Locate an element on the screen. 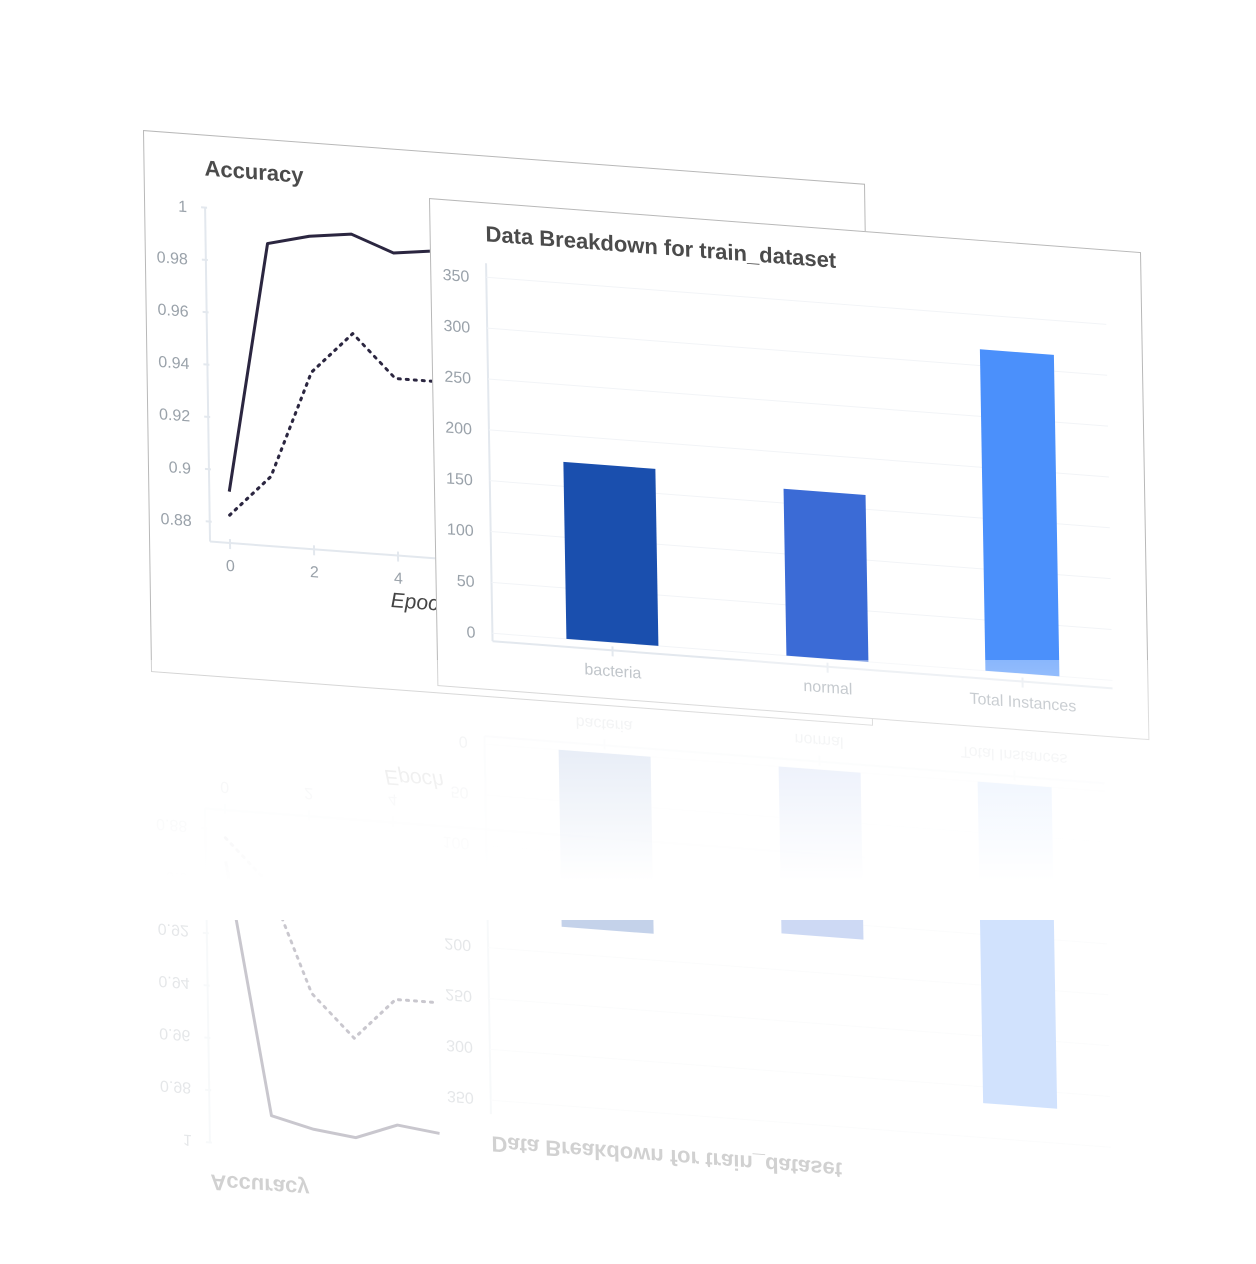 This screenshot has height=1264, width=1256. accuracy-x-axis-label: Epoch is located at coordinates (414, 778).